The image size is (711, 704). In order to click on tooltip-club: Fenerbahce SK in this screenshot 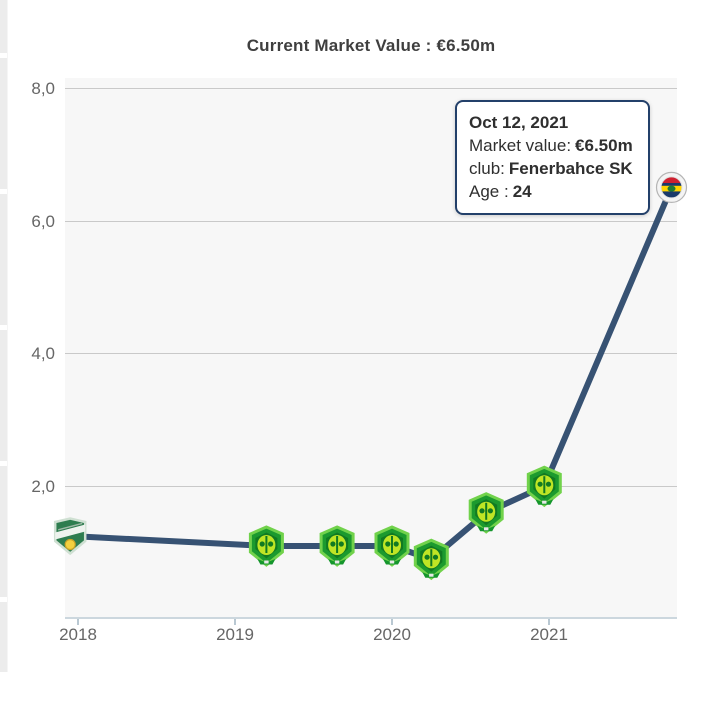, I will do `click(570, 168)`.